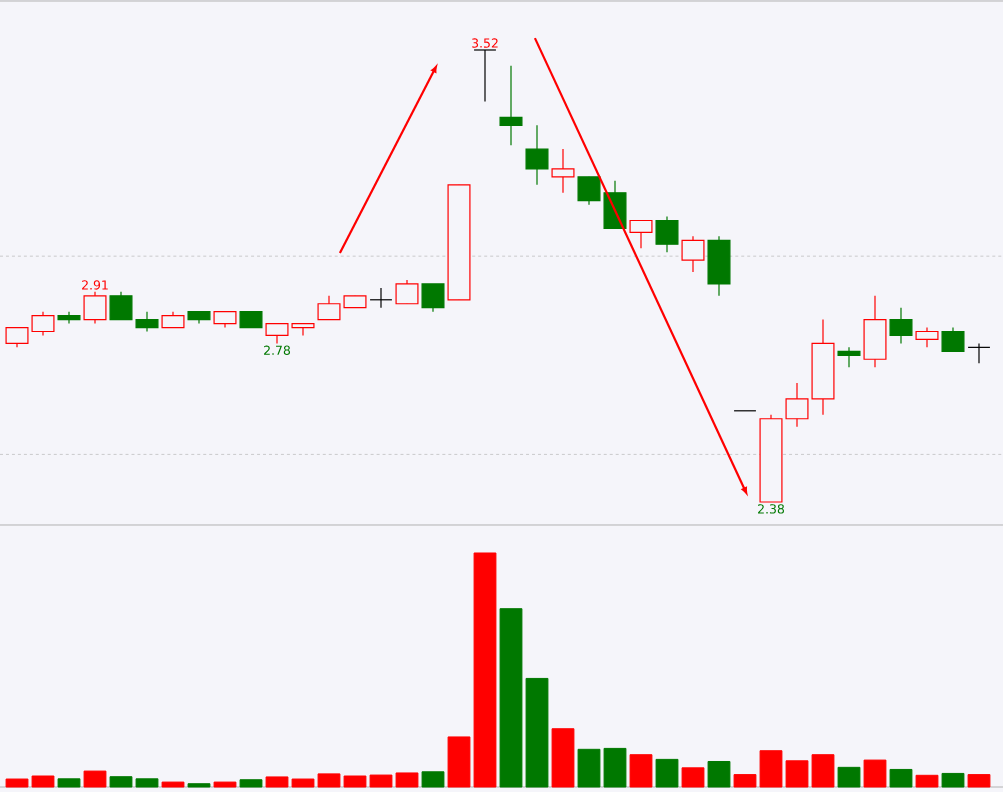 The width and height of the screenshot is (1003, 792). I want to click on annotation: 2.78, so click(277, 350).